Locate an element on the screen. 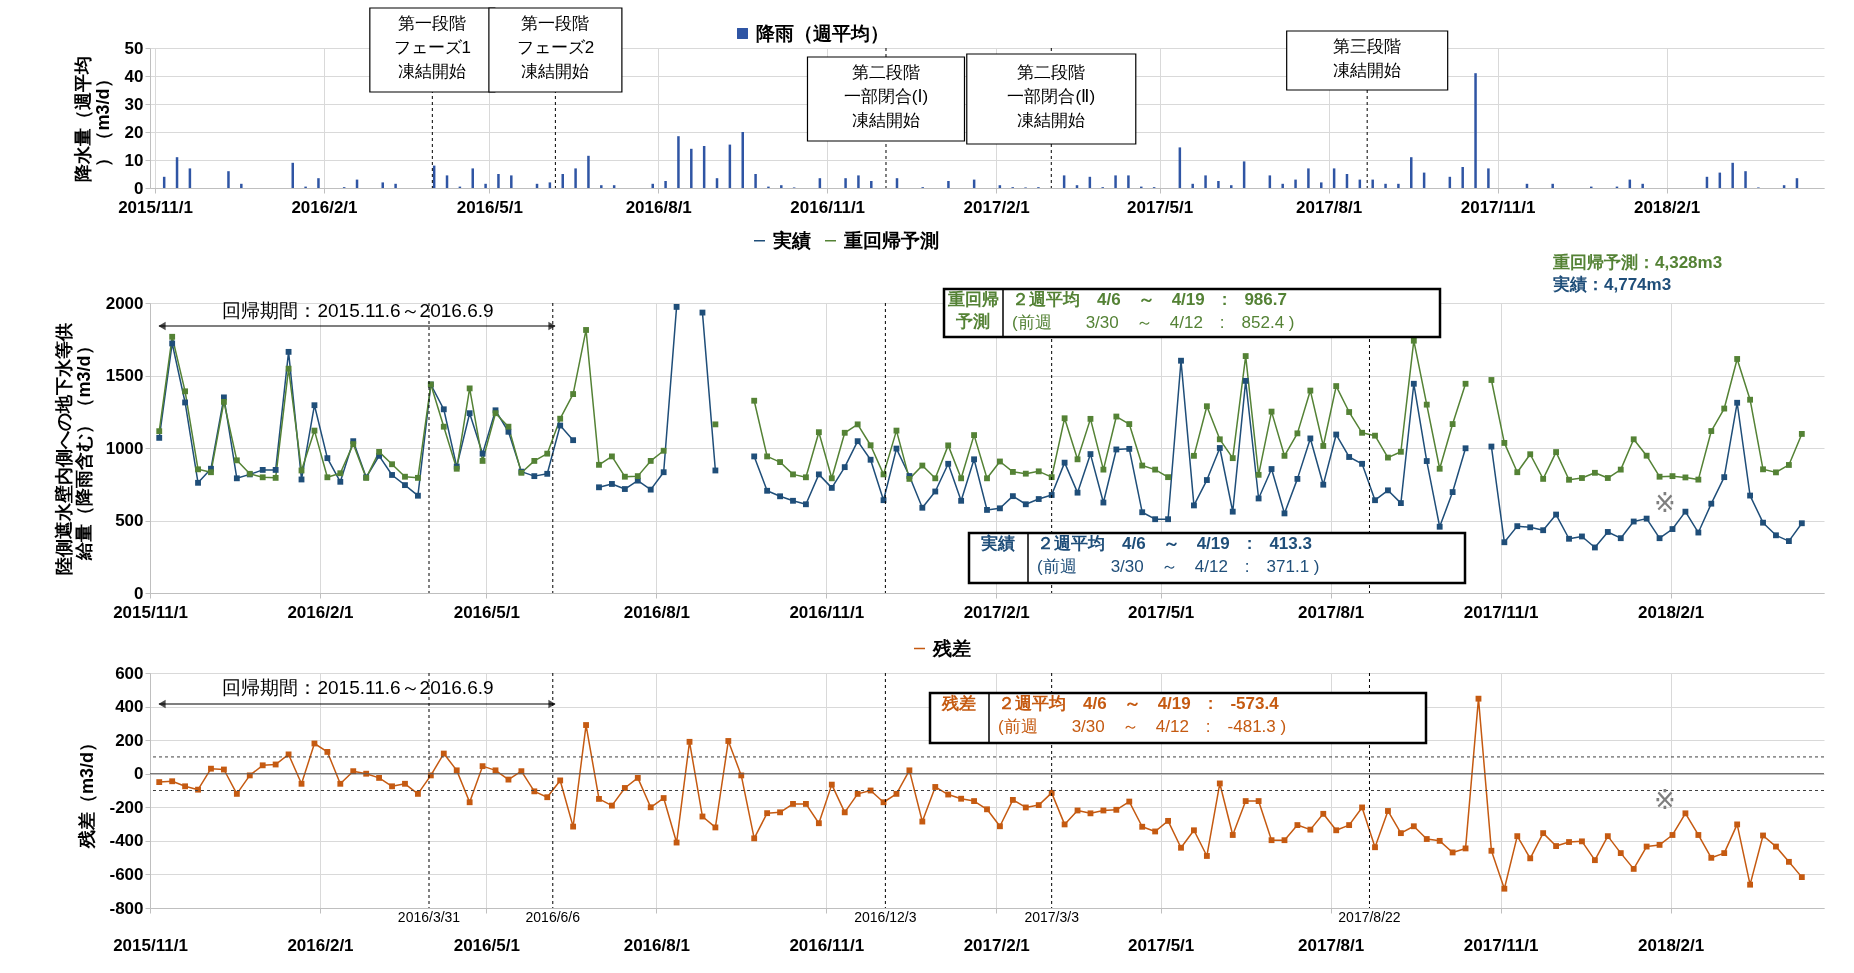 This screenshot has height=973, width=1854. y-tick-label: 1000 is located at coordinates (124, 448).